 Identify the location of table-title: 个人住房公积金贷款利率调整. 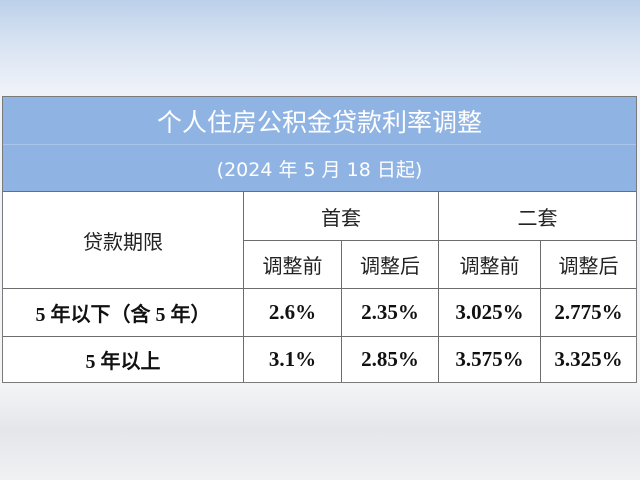
(319, 121).